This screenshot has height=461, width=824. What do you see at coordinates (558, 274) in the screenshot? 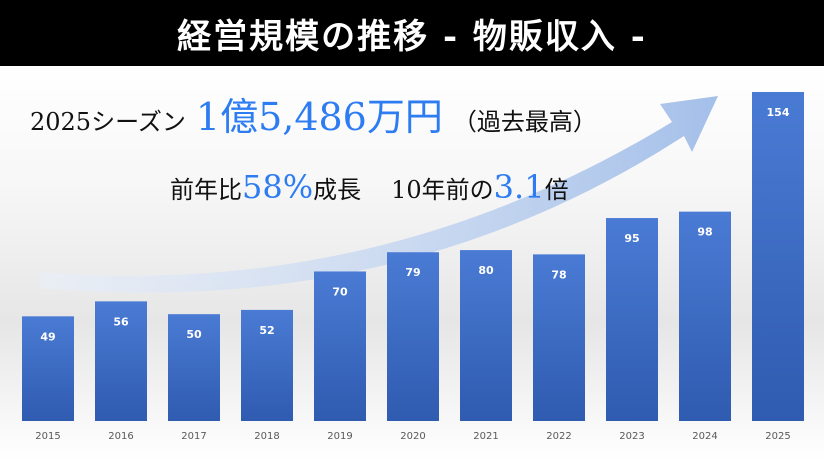
I see `data-label-2022: 78` at bounding box center [558, 274].